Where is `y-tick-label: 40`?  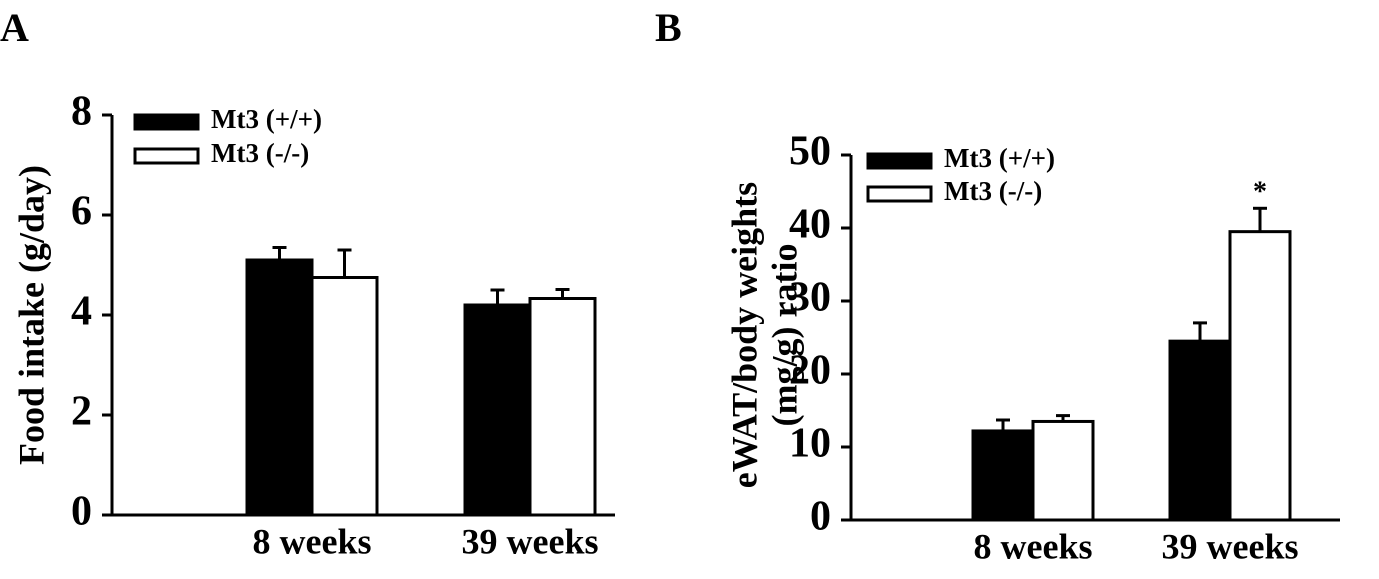 y-tick-label: 40 is located at coordinates (810, 225).